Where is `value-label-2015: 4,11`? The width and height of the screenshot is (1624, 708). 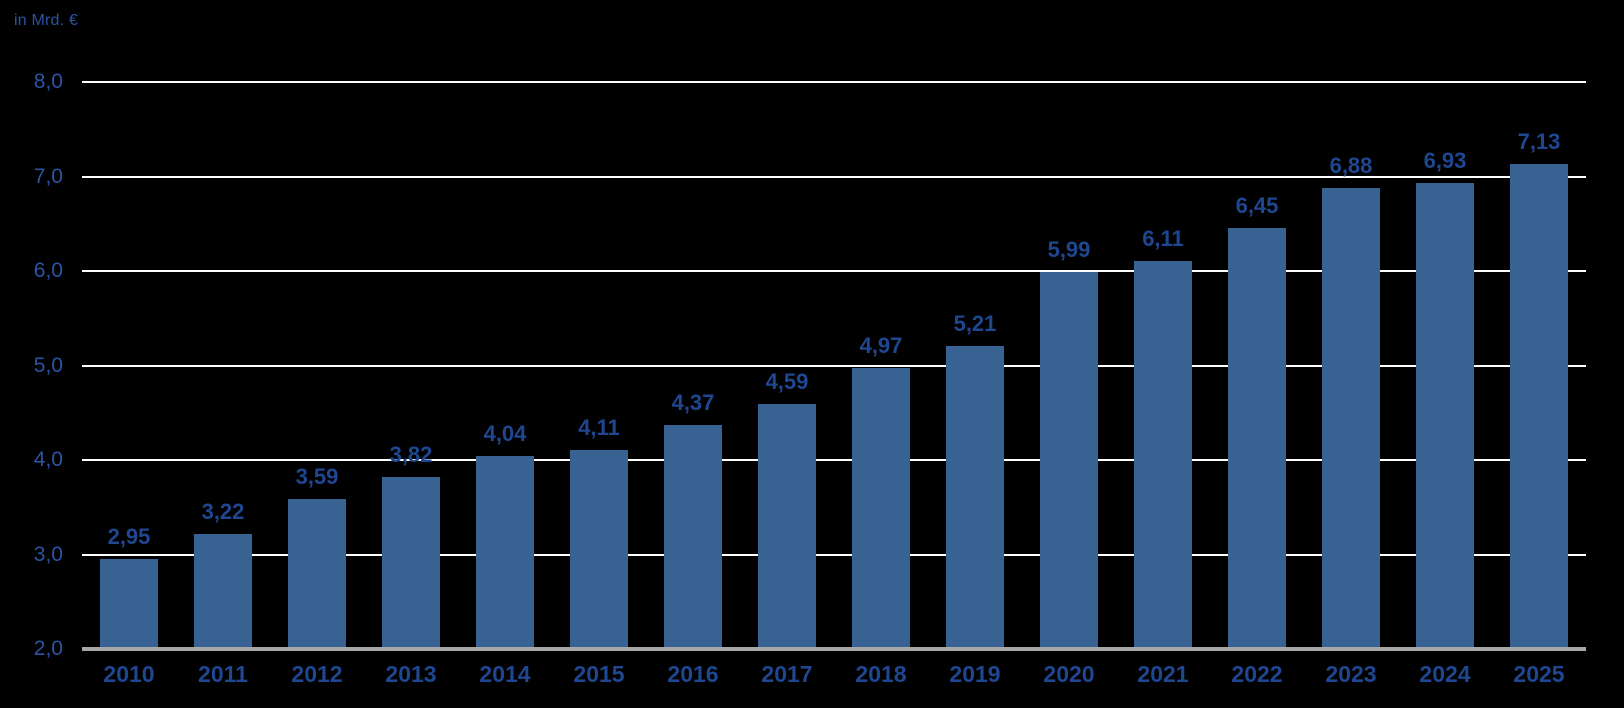
value-label-2015: 4,11 is located at coordinates (599, 427).